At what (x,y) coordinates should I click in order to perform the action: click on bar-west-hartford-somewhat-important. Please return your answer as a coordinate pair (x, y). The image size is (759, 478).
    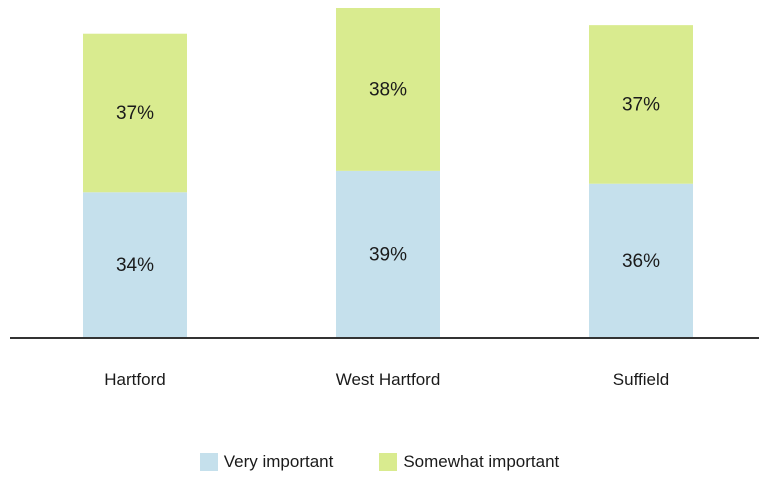
    Looking at the image, I should click on (388, 89).